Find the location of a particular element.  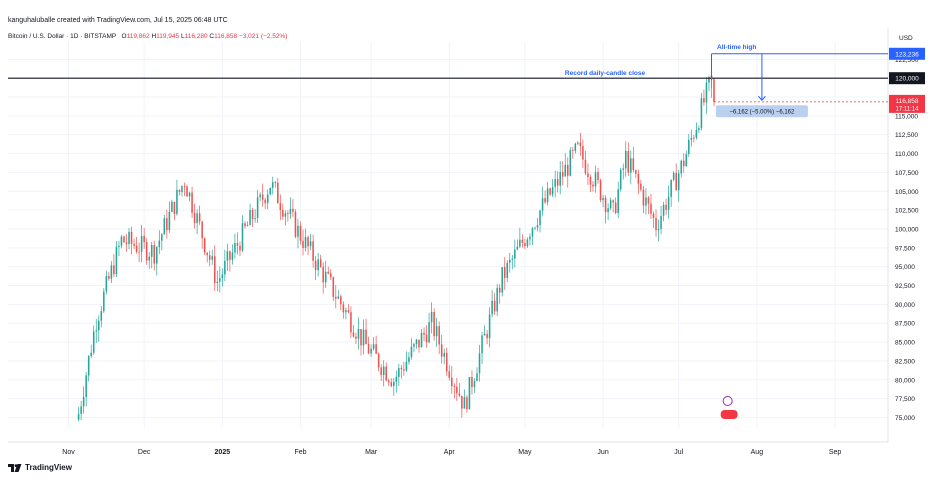

ath-price-badge: 123,236 is located at coordinates (907, 54).